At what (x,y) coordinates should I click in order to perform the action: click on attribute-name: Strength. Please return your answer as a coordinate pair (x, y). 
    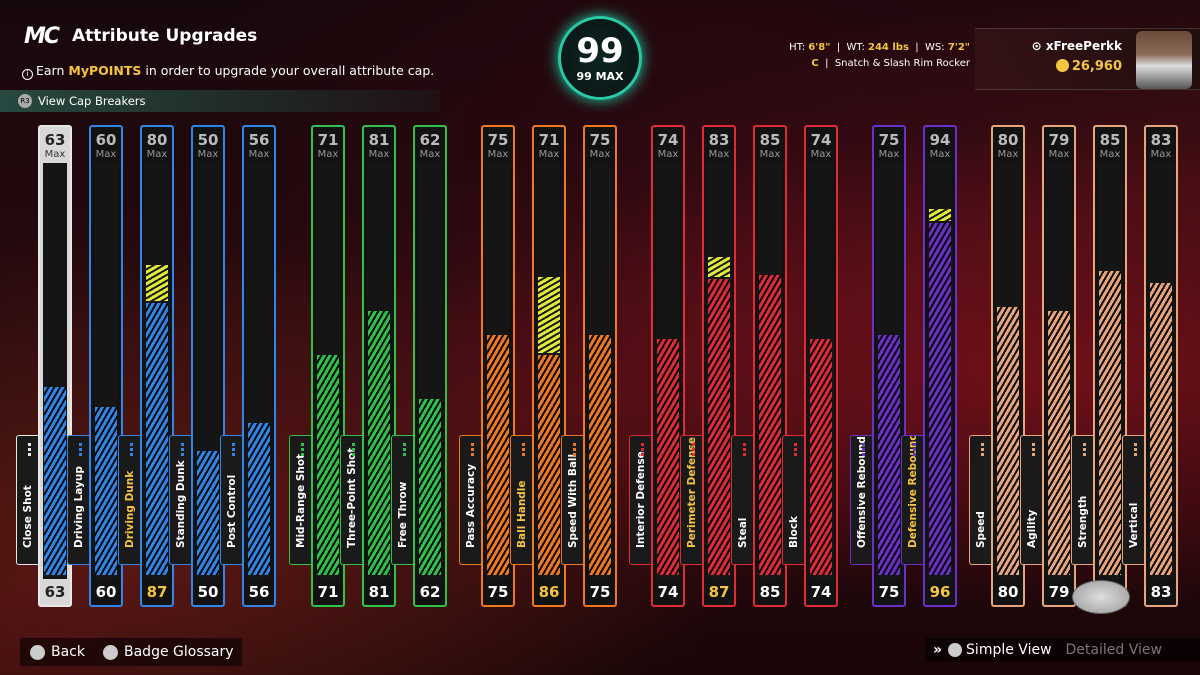
    Looking at the image, I should click on (1082, 521).